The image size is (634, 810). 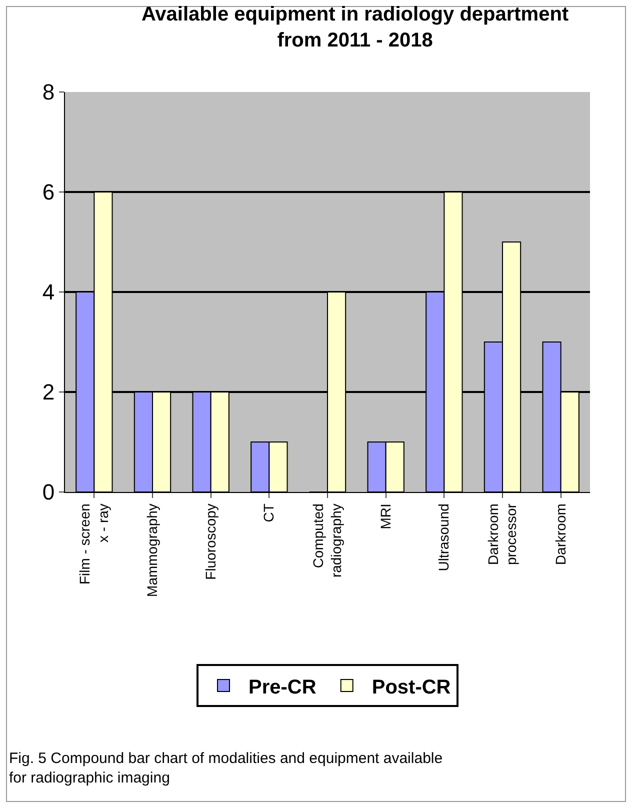 I want to click on caption: Fig. 5 Compound bar chart of modalities and equipment available for radiographic imaging, so click(x=226, y=768).